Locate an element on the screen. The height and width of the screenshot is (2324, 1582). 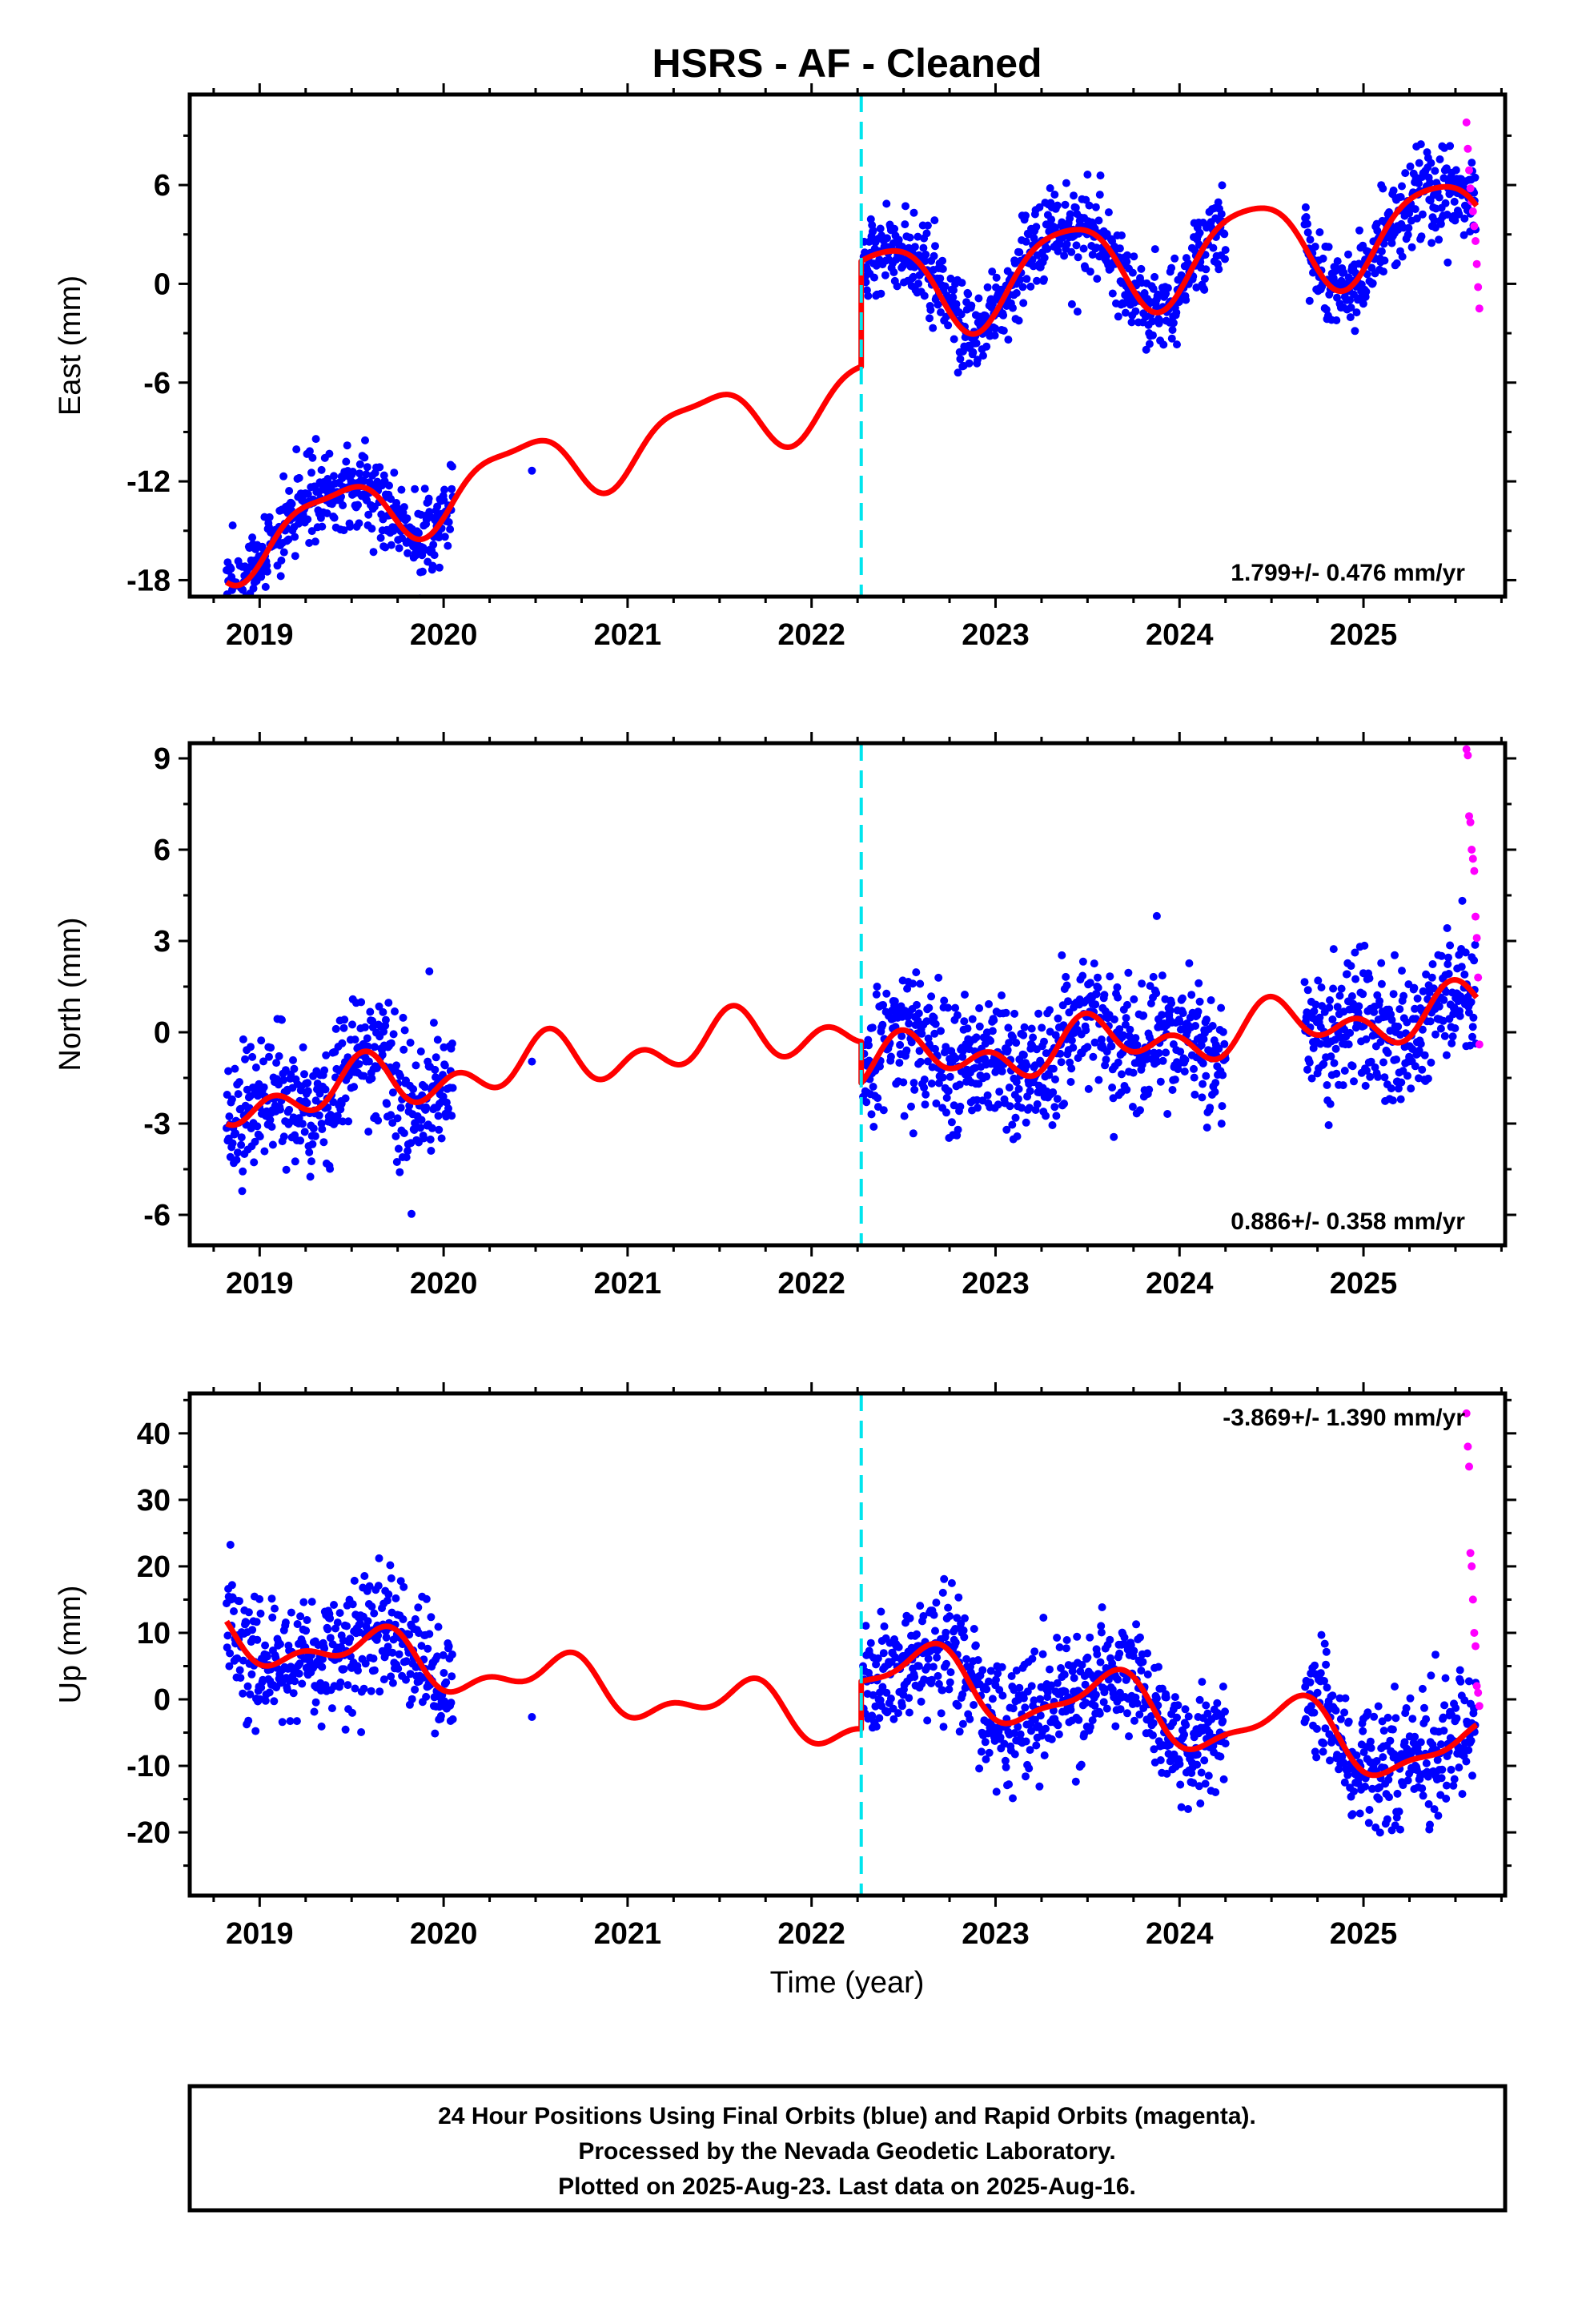
x-tick-label: 2020 is located at coordinates (444, 1284).